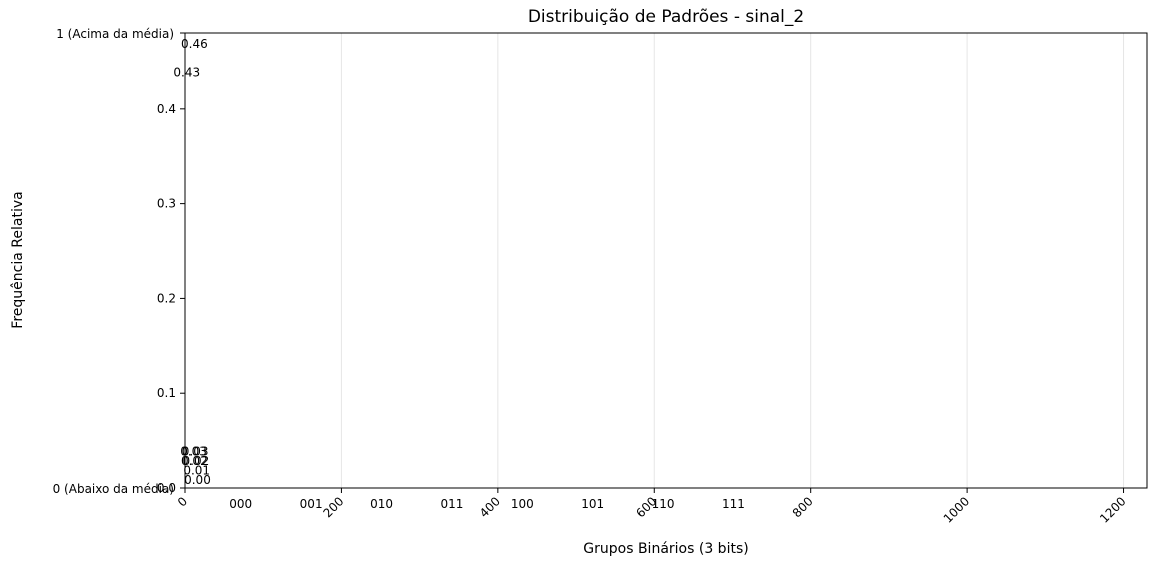  Describe the element at coordinates (166, 393) in the screenshot. I see `y-tick-label: 0.1` at that location.